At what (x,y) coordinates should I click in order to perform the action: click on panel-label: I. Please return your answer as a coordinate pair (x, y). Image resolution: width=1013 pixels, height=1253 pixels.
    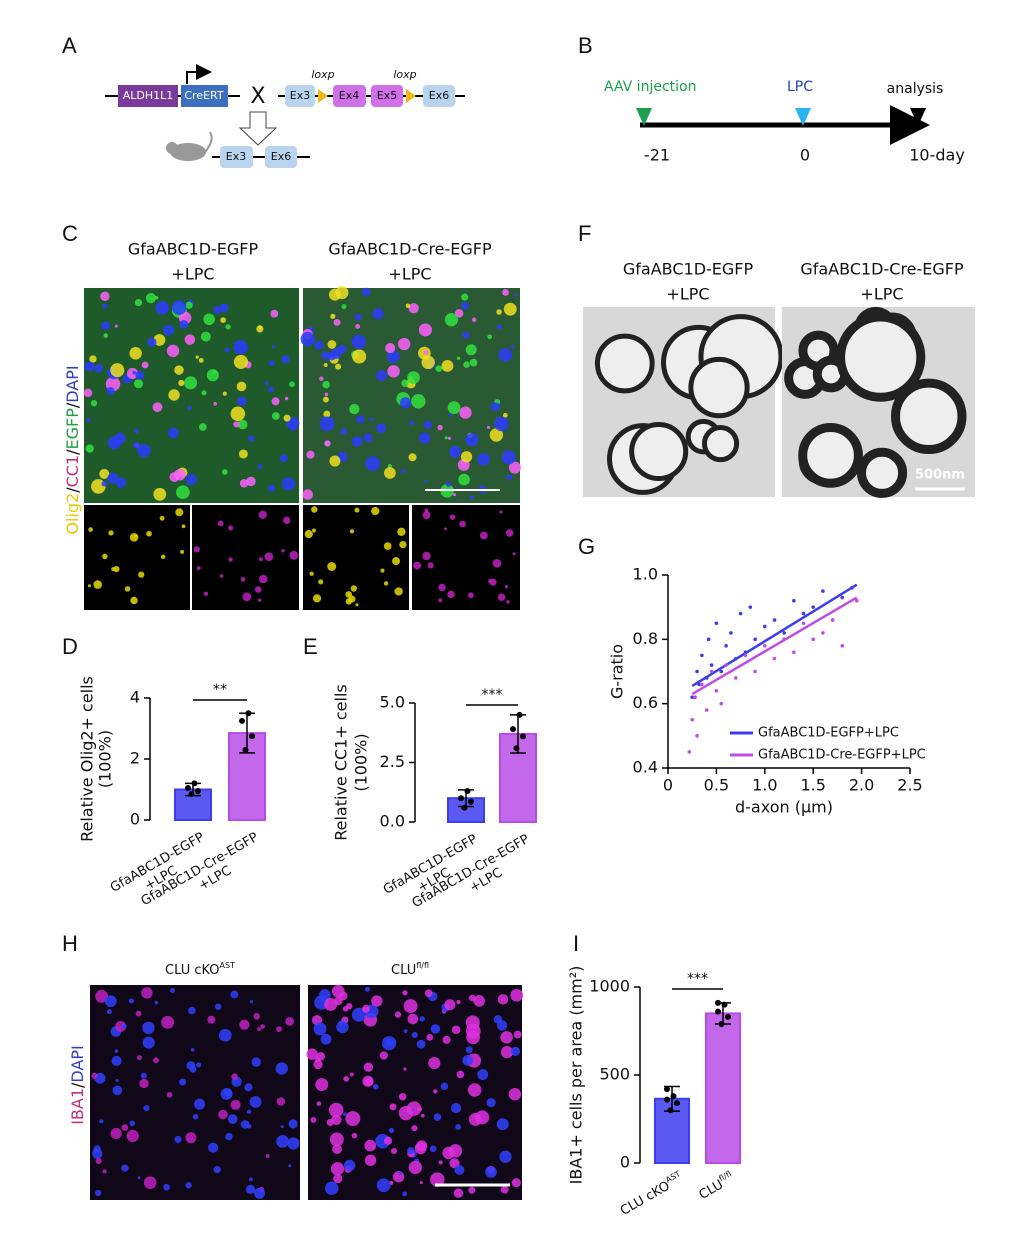
    Looking at the image, I should click on (576, 943).